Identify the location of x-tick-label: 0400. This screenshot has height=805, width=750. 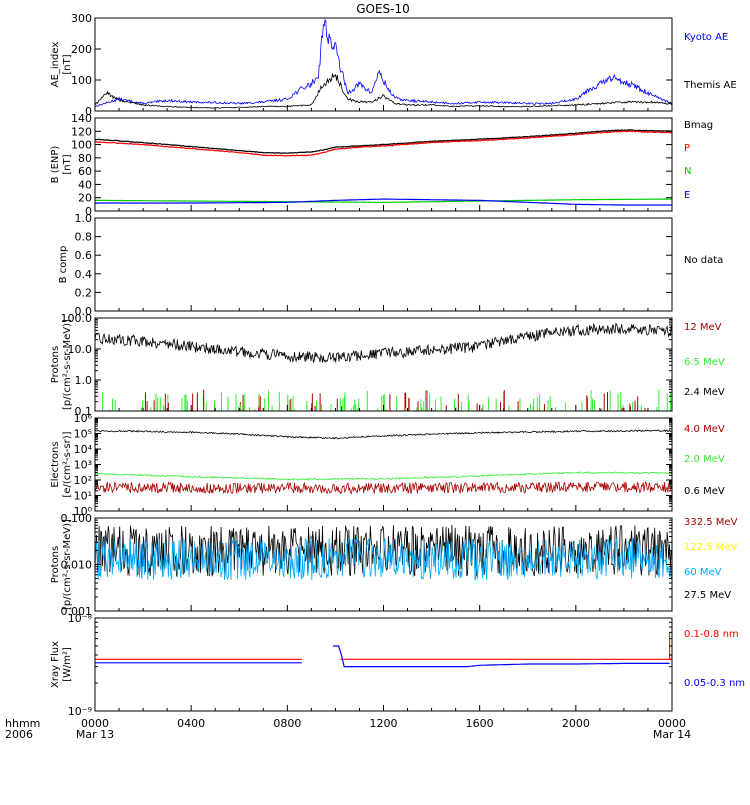
(191, 723).